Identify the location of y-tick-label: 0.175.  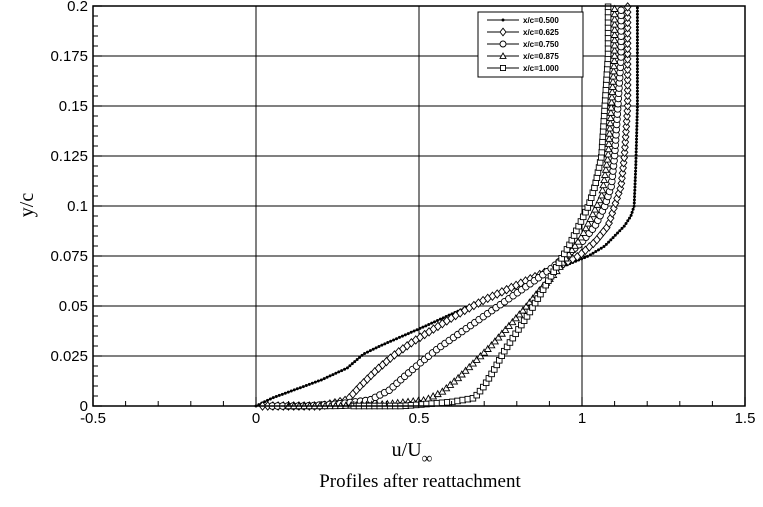
(69, 56).